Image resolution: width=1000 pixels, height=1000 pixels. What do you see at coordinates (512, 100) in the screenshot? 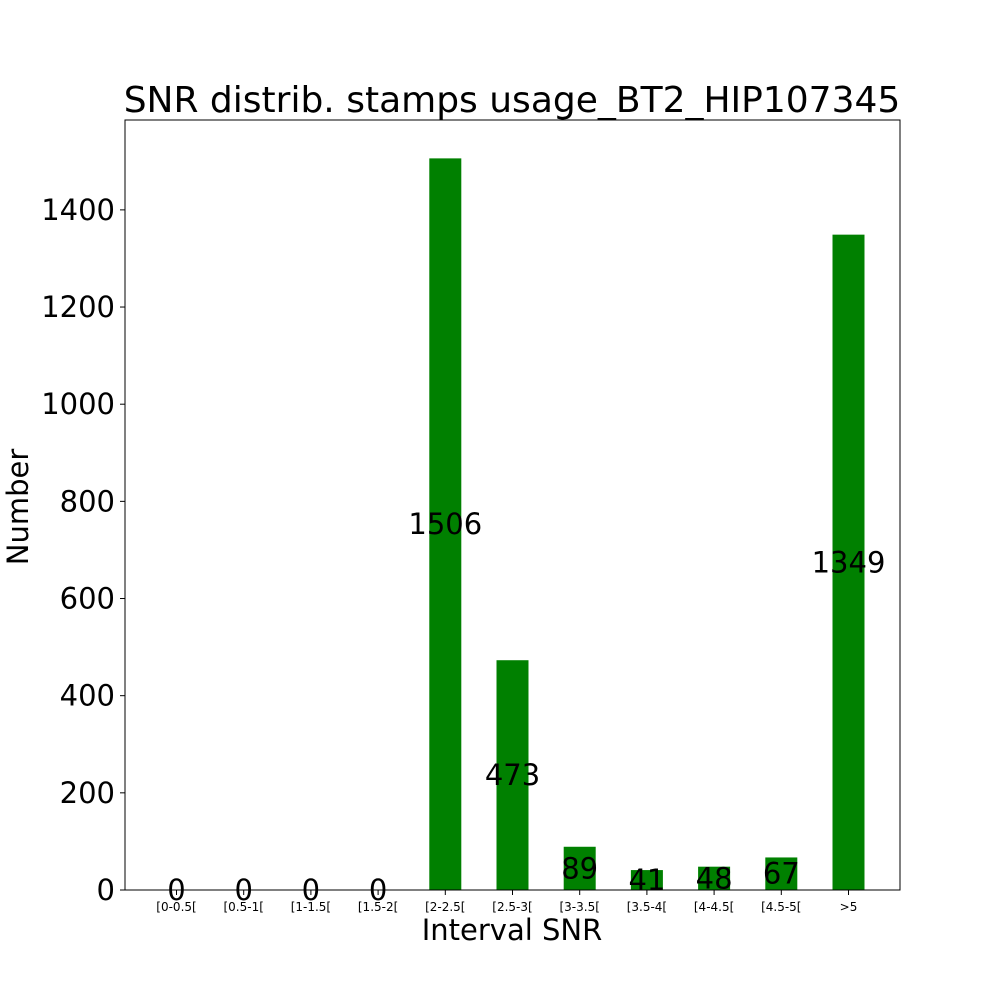
I see `chart-title: SNR distrib. stamps usage_BT2_HIP107345` at bounding box center [512, 100].